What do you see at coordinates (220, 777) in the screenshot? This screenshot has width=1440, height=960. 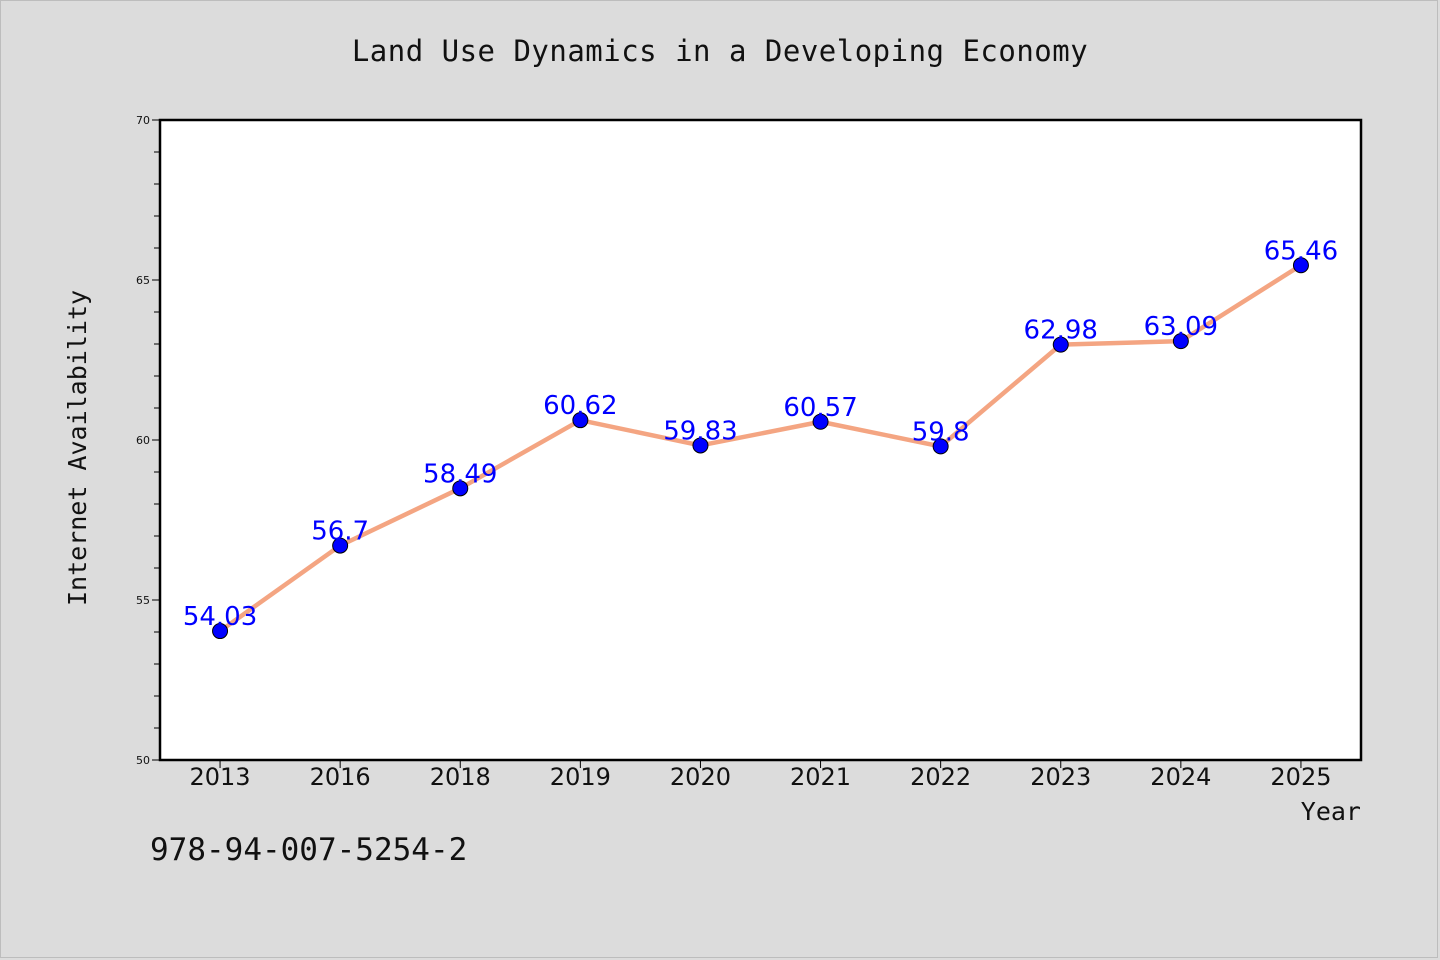 I see `x-tick-label: 2013` at bounding box center [220, 777].